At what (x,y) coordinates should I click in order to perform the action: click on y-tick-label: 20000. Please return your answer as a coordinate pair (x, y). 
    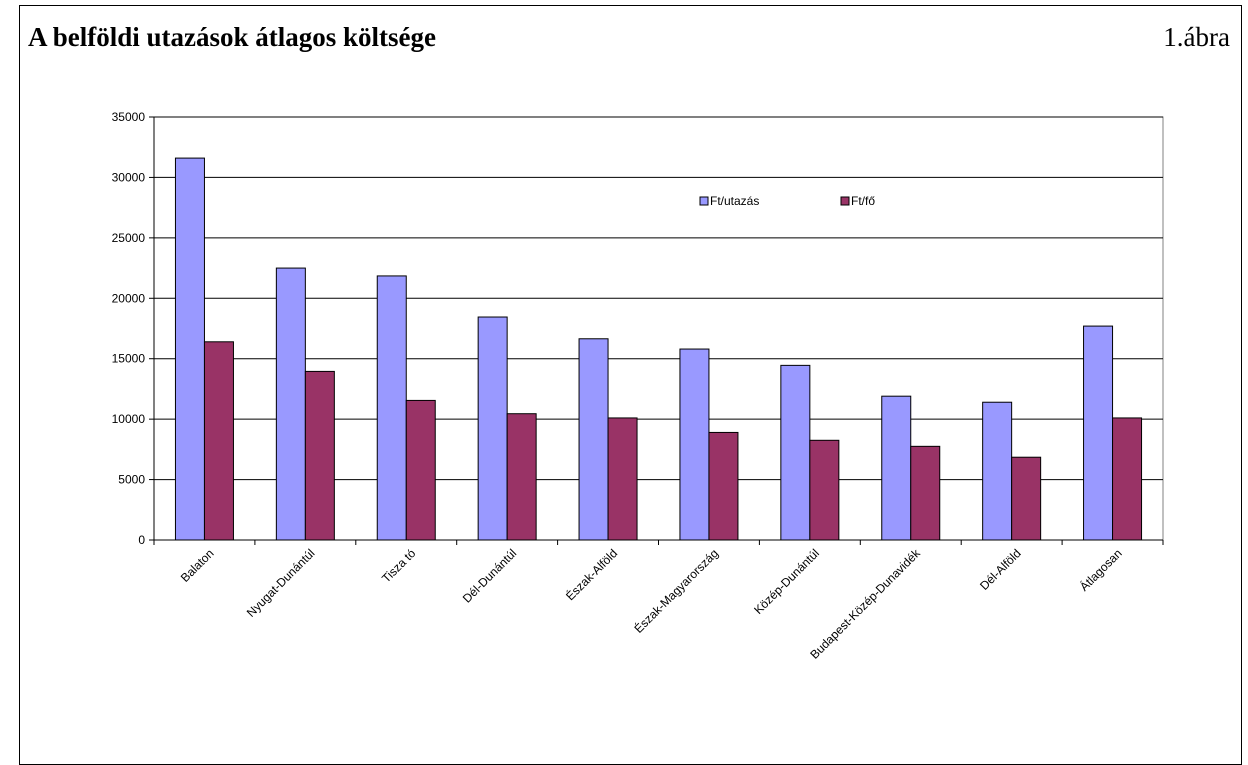
    Looking at the image, I should click on (129, 298).